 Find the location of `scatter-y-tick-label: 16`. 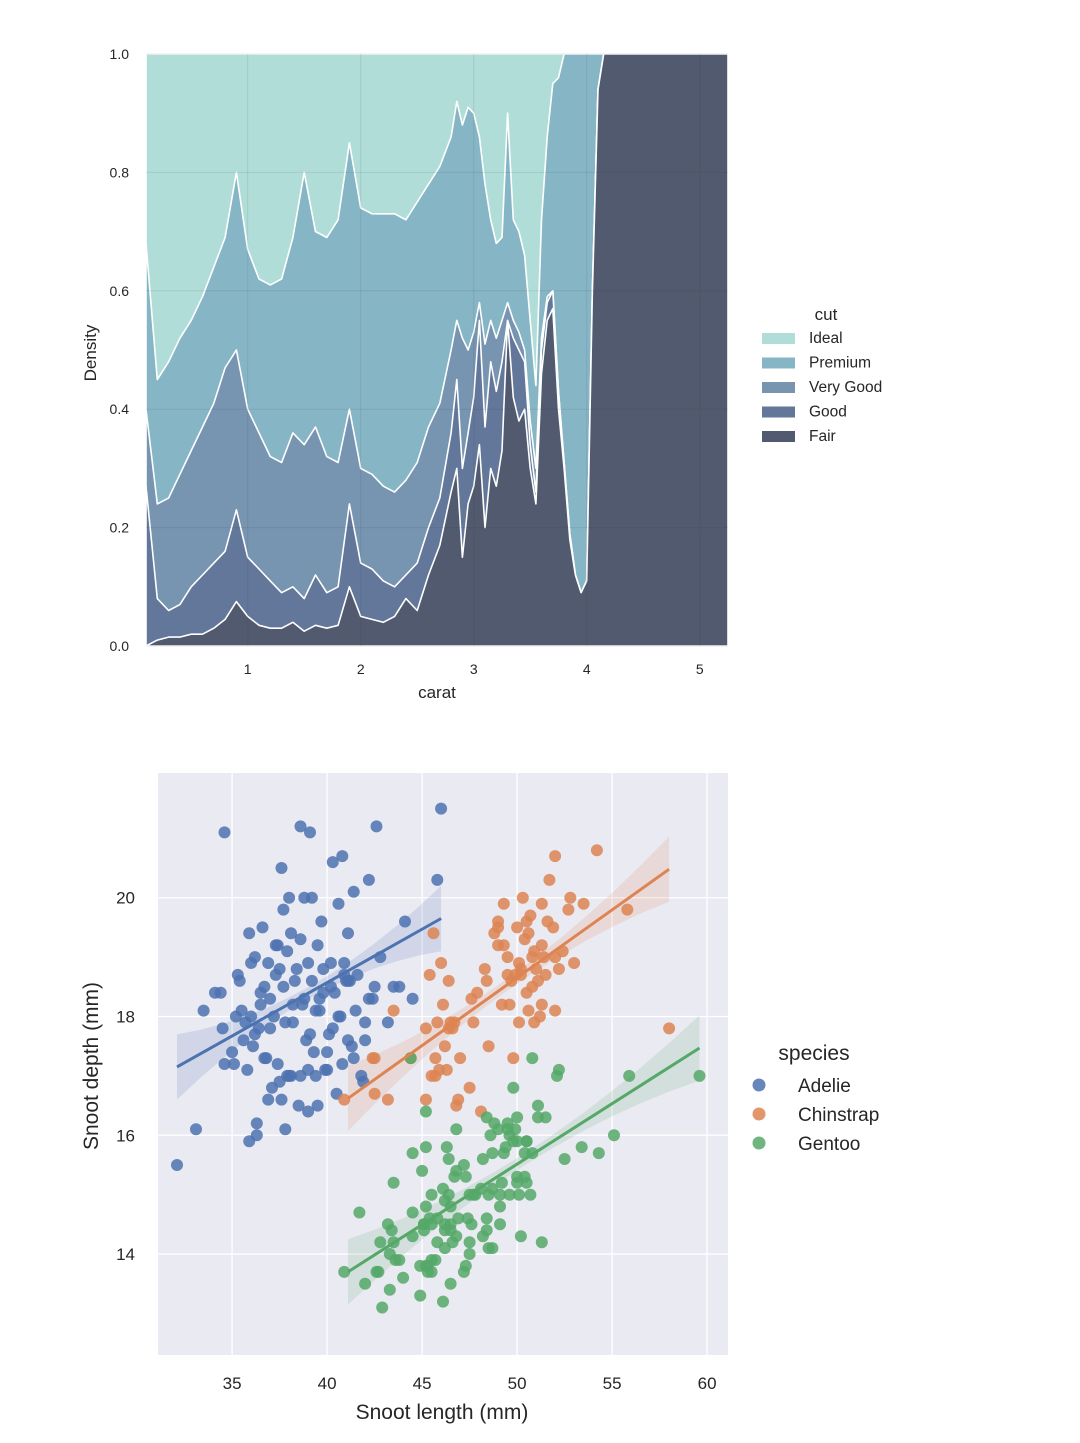

scatter-y-tick-label: 16 is located at coordinates (125, 1135).